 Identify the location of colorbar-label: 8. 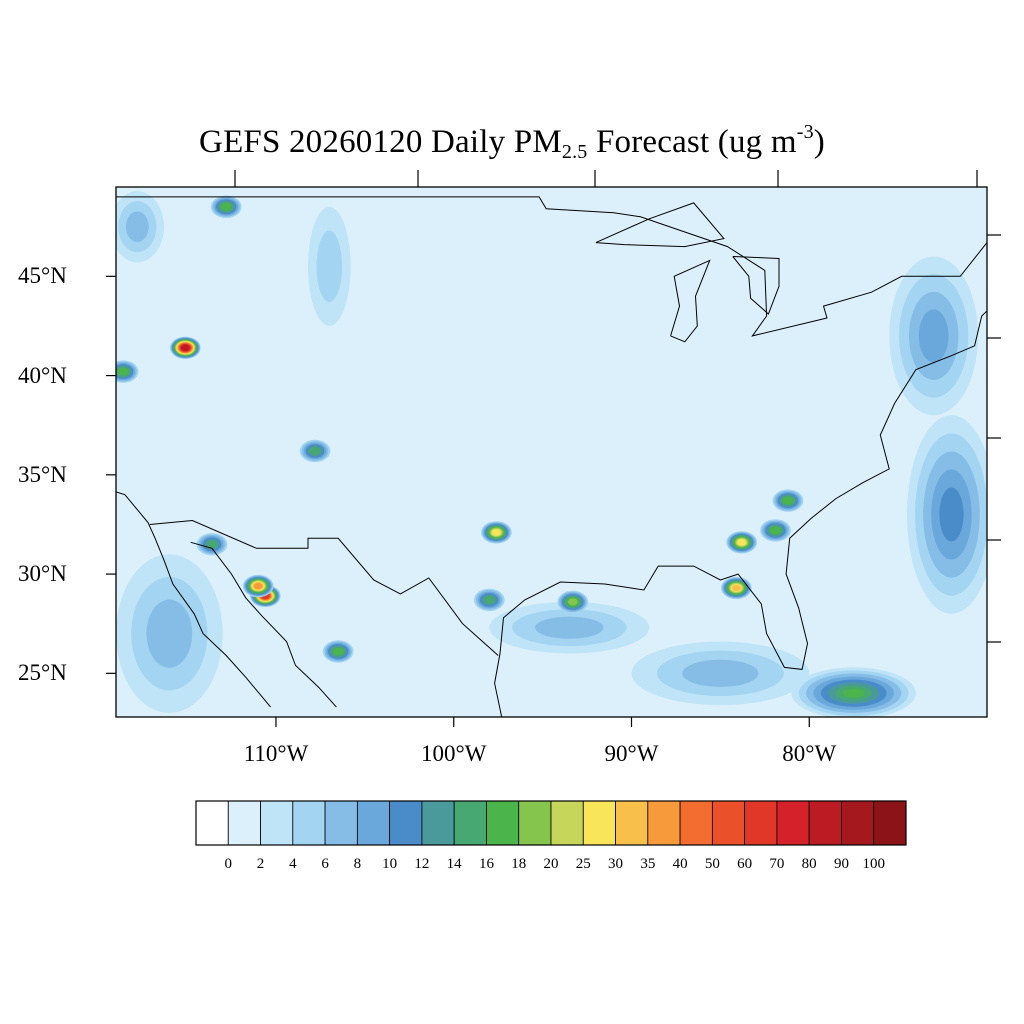
(357, 864).